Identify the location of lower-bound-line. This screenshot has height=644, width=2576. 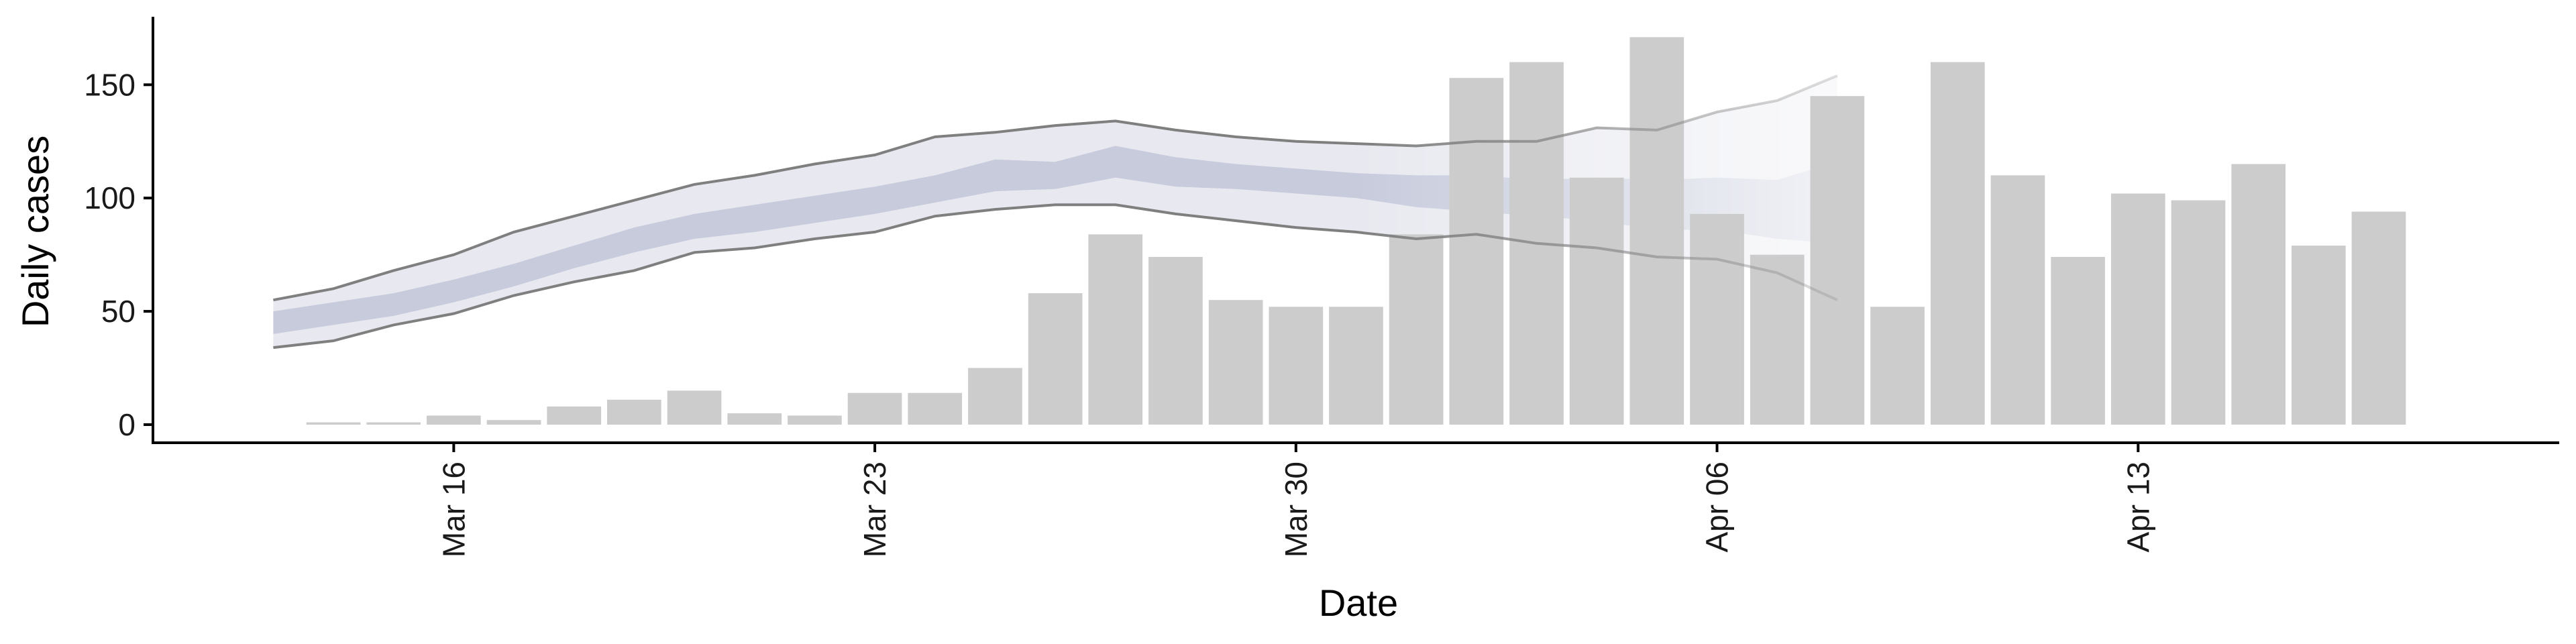
(1055, 276).